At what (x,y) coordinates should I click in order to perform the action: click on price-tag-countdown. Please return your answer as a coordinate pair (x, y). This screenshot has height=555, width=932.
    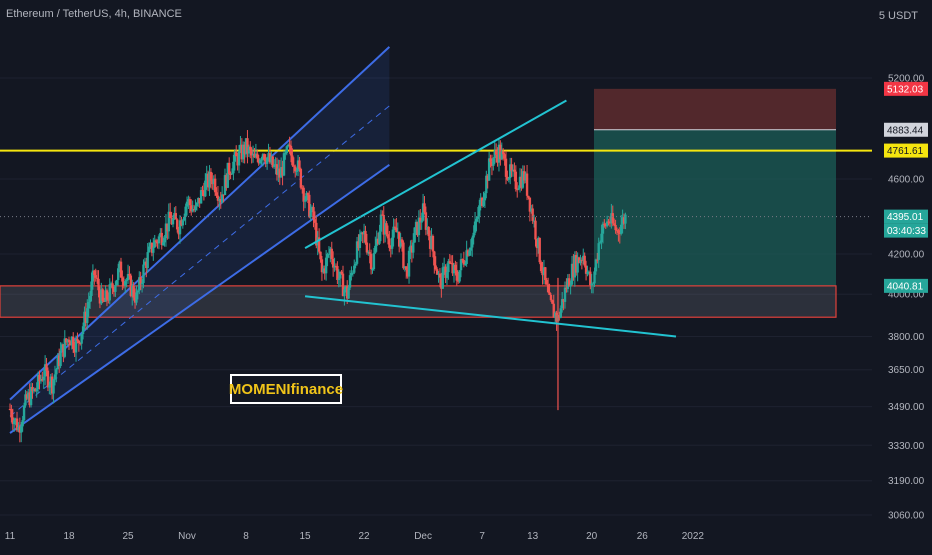
    Looking at the image, I should click on (906, 230).